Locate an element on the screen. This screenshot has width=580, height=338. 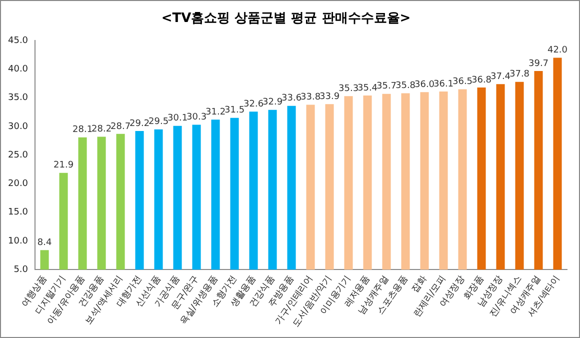
data-label: 29.5 is located at coordinates (158, 122).